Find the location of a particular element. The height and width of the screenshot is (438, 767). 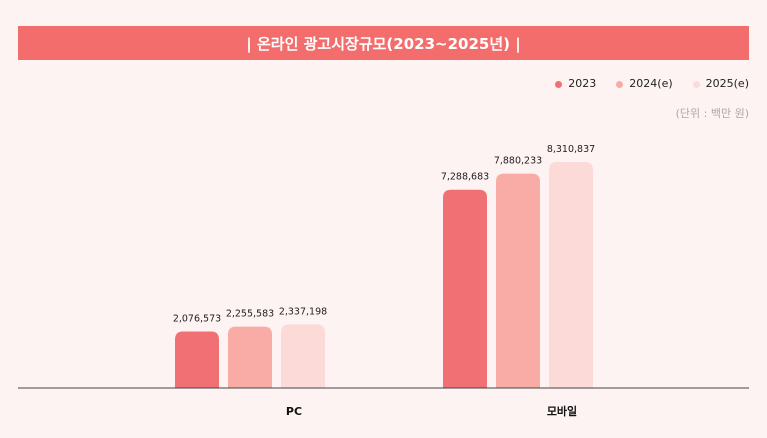

legend-item-2023: 2023 is located at coordinates (575, 83).